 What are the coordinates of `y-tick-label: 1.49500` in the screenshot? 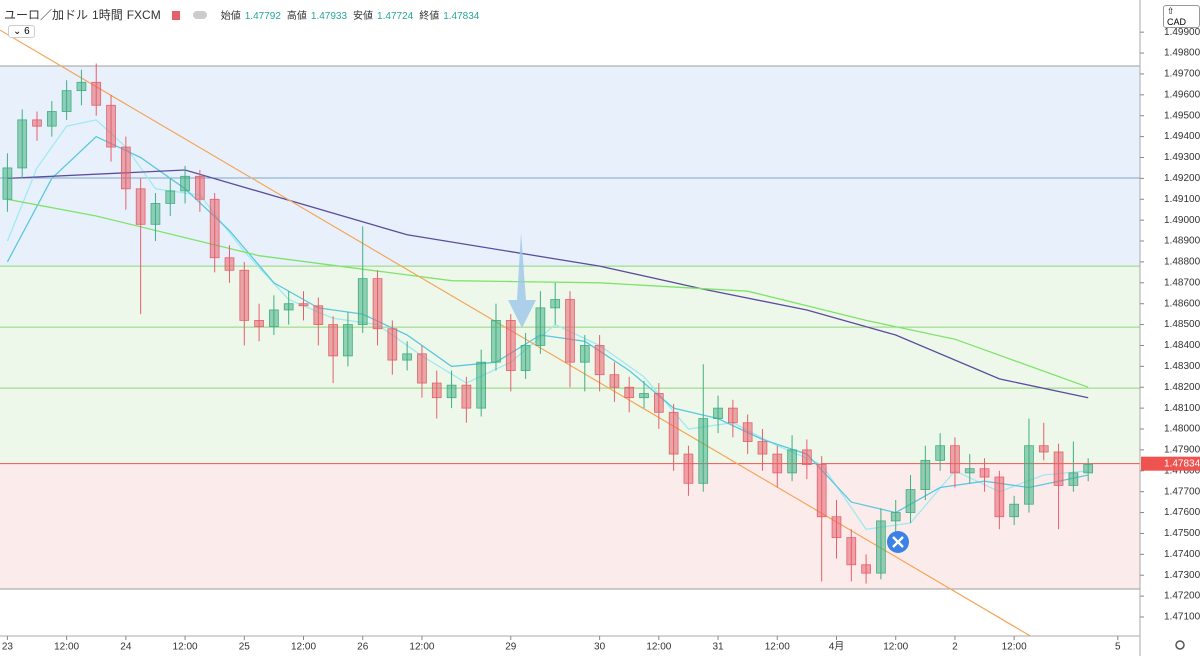 It's located at (1182, 115).